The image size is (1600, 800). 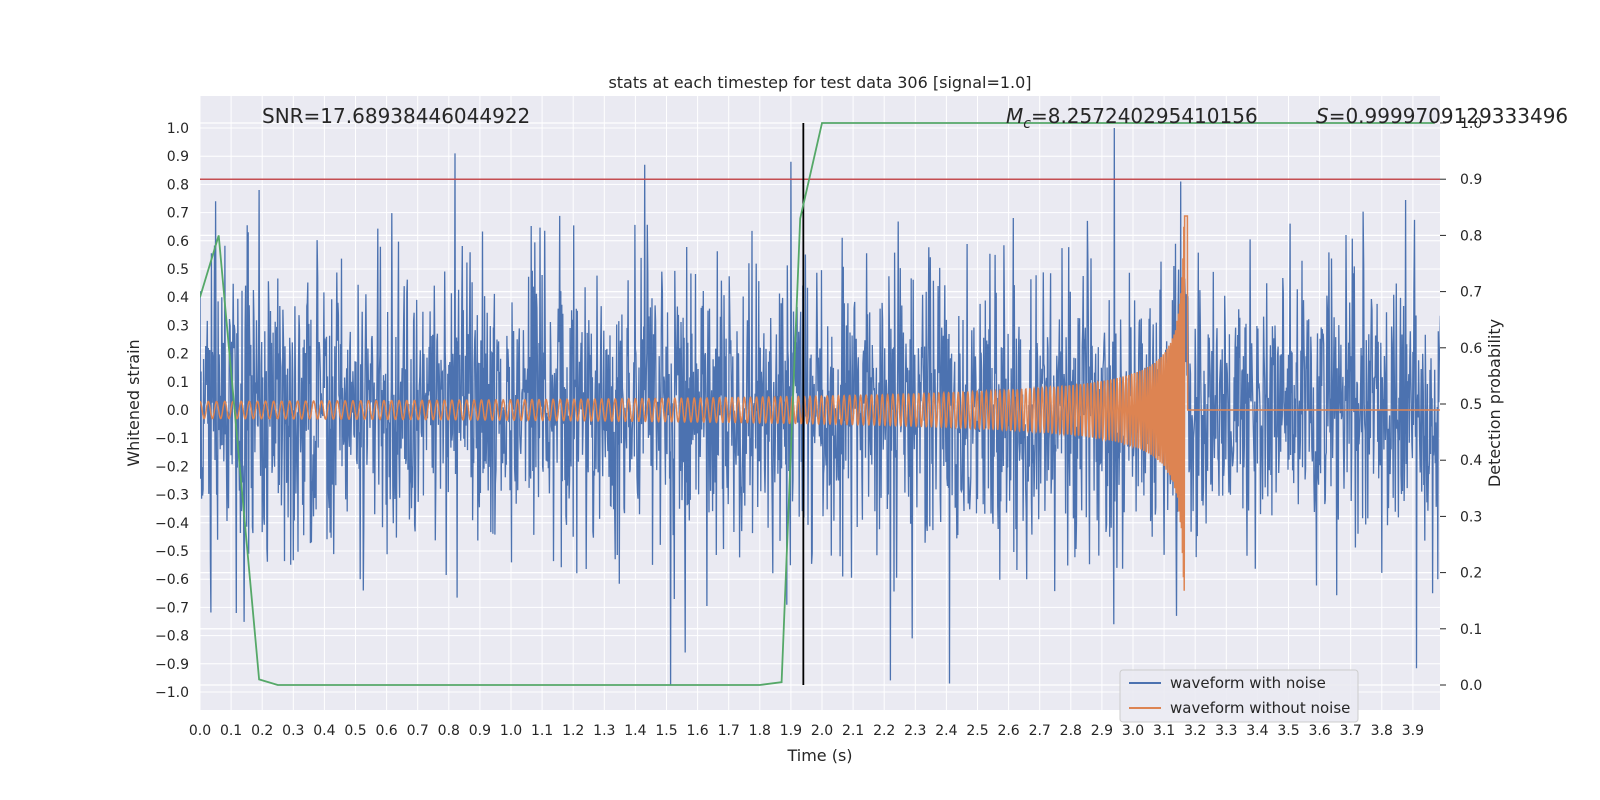 What do you see at coordinates (1027, 124) in the screenshot?
I see `chirp-mass-subscript: c` at bounding box center [1027, 124].